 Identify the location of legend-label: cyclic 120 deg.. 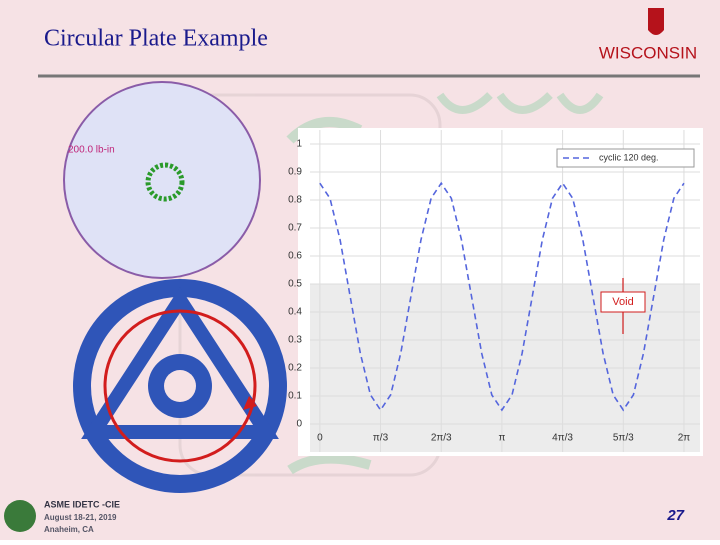
(629, 157).